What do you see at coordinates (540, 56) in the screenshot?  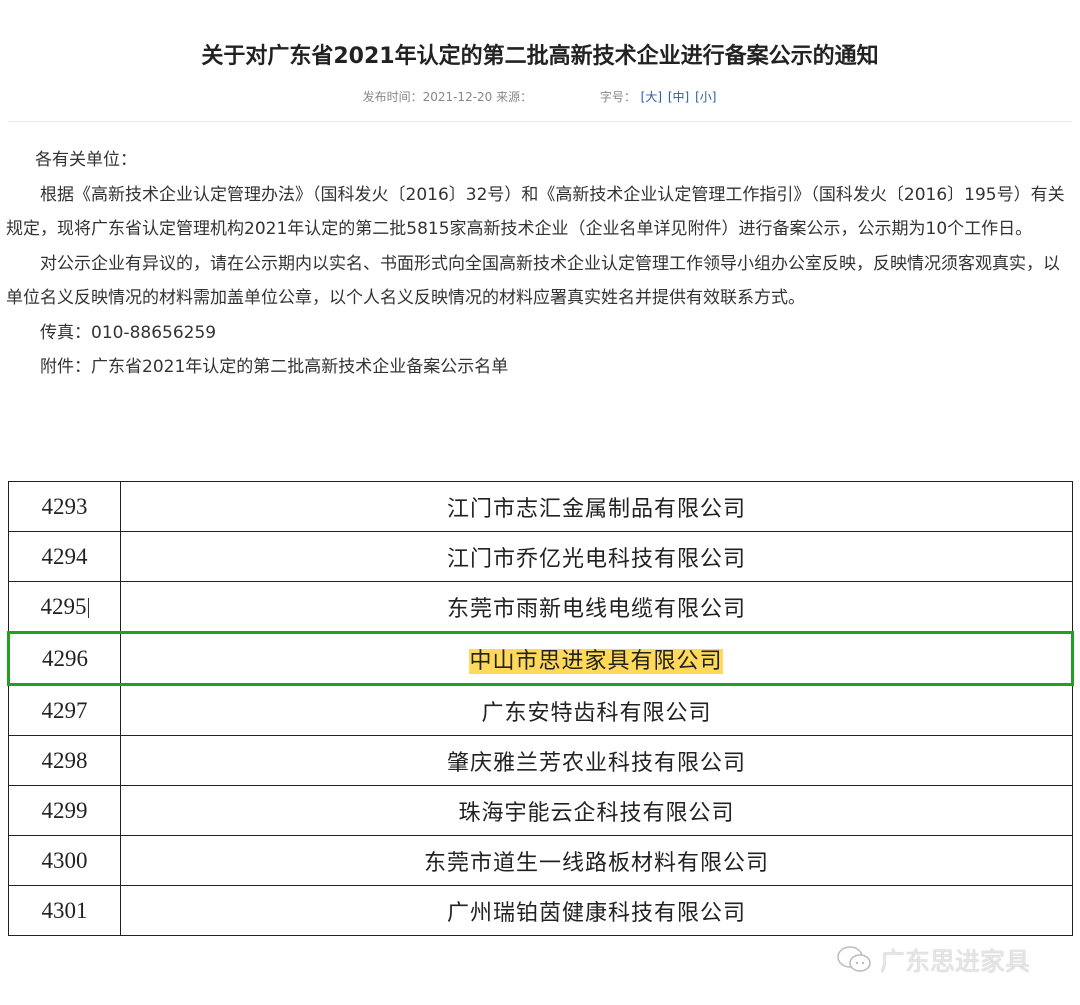 I see `page-title: 关于对广东省2021年认定的第二批高新技术企业进行备案公示的通知` at bounding box center [540, 56].